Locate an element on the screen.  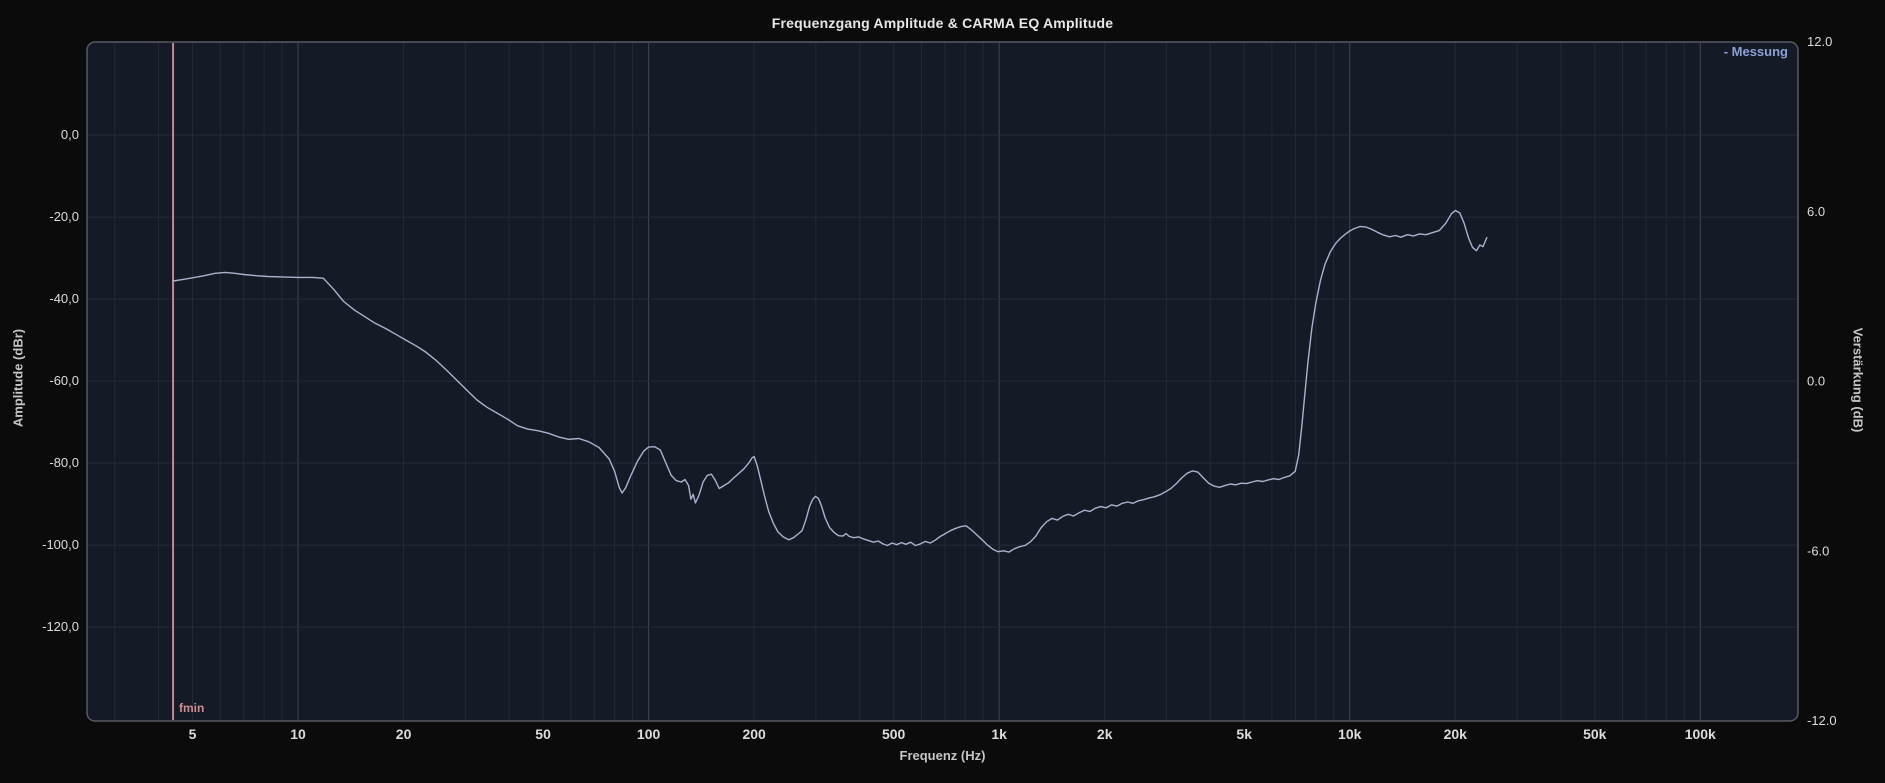
fmin-marker-label: fmin is located at coordinates (192, 708).